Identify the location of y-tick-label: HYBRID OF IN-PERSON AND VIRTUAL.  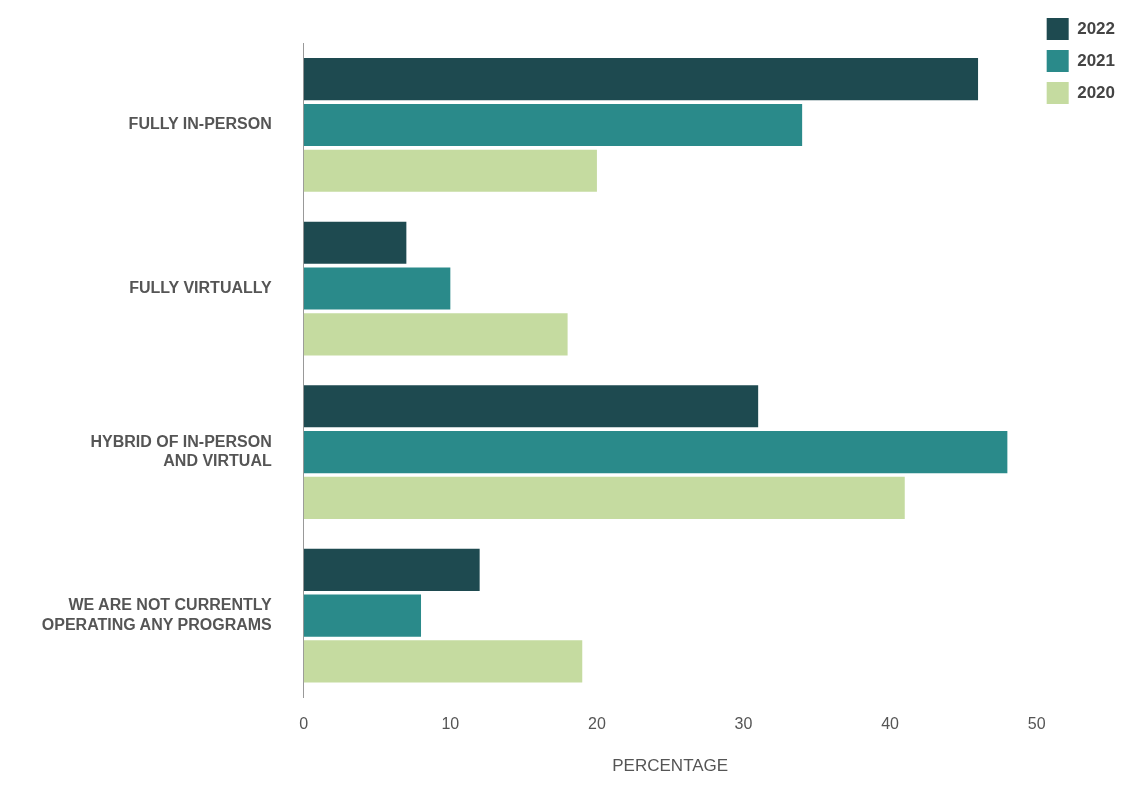
(181, 451).